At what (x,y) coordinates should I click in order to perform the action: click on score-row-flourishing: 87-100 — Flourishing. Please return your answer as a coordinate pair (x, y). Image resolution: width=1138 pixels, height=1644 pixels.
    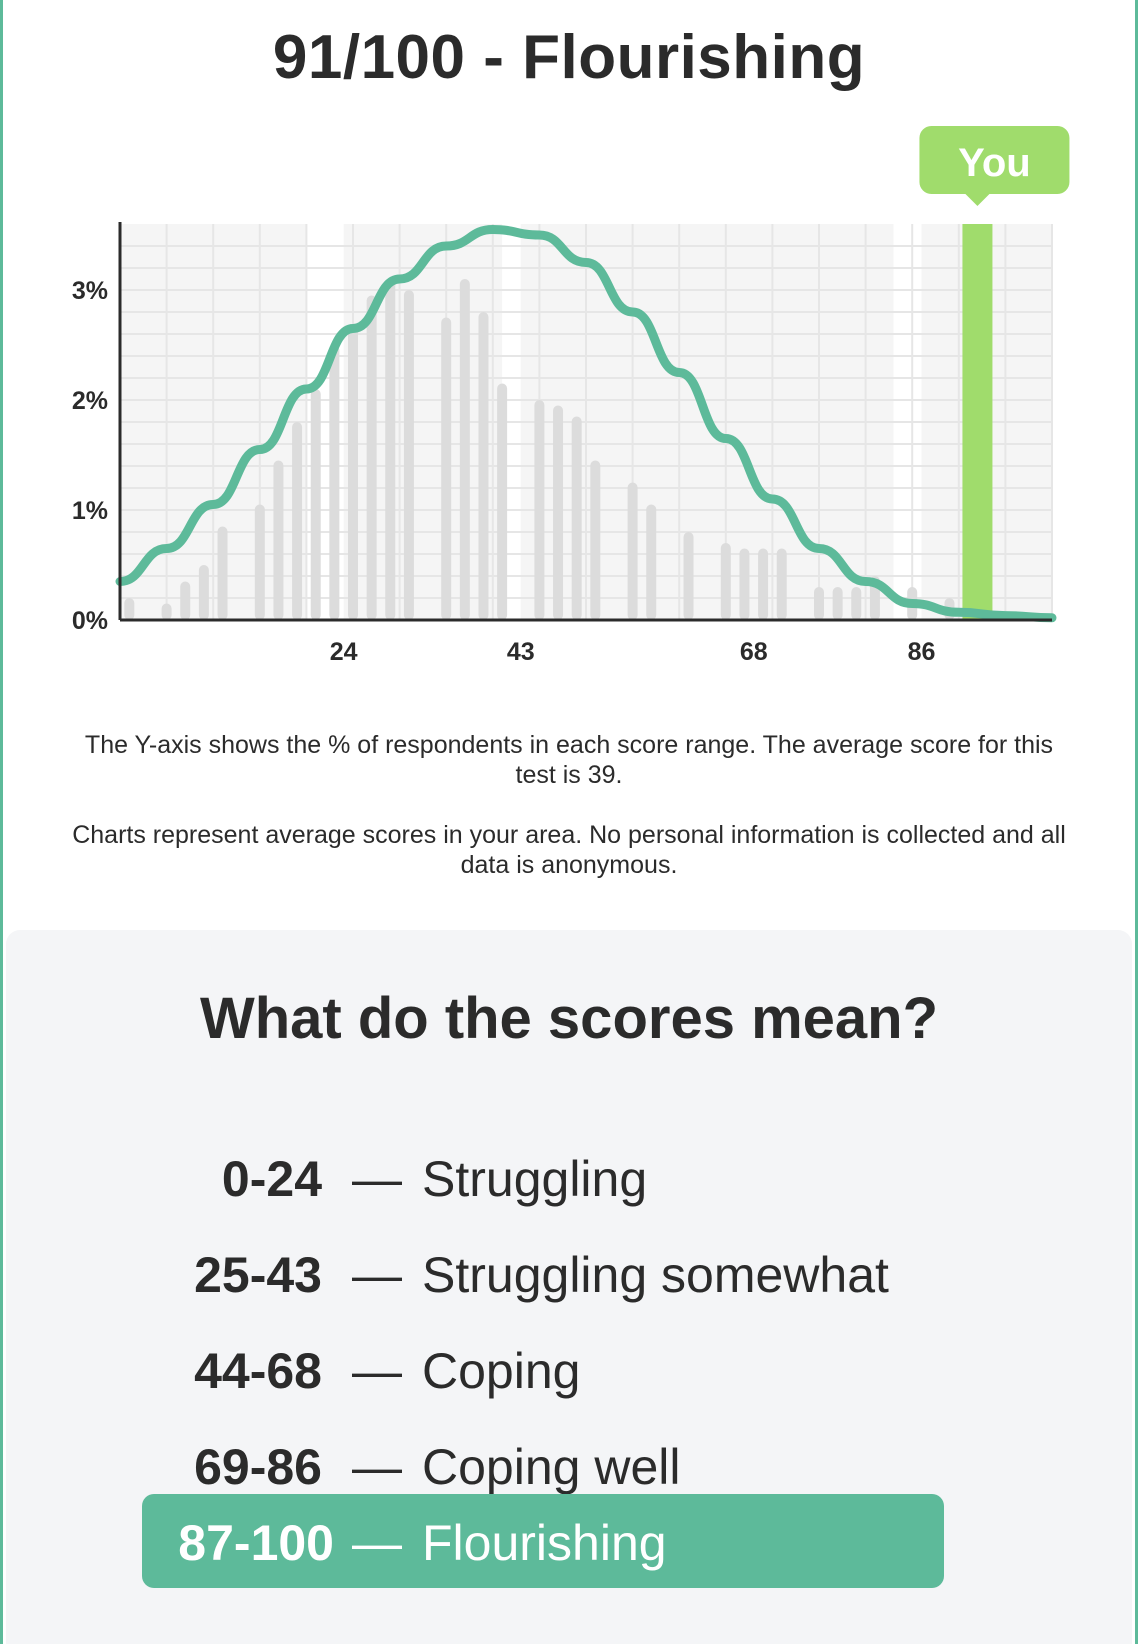
    Looking at the image, I should click on (543, 1541).